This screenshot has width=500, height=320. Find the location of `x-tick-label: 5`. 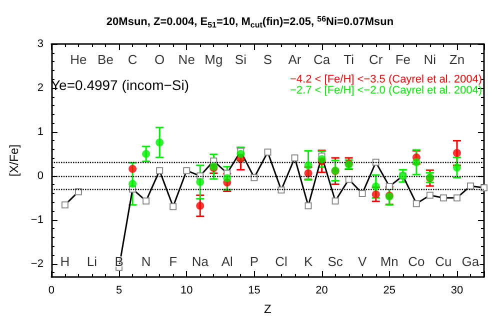

x-tick-label: 5 is located at coordinates (119, 290).